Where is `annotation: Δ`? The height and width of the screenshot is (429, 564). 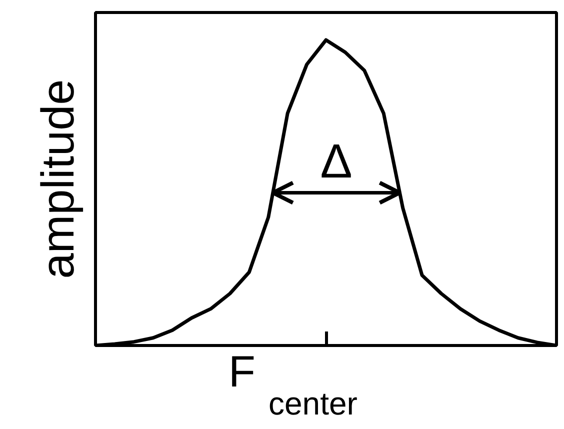
annotation: Δ is located at coordinates (336, 162).